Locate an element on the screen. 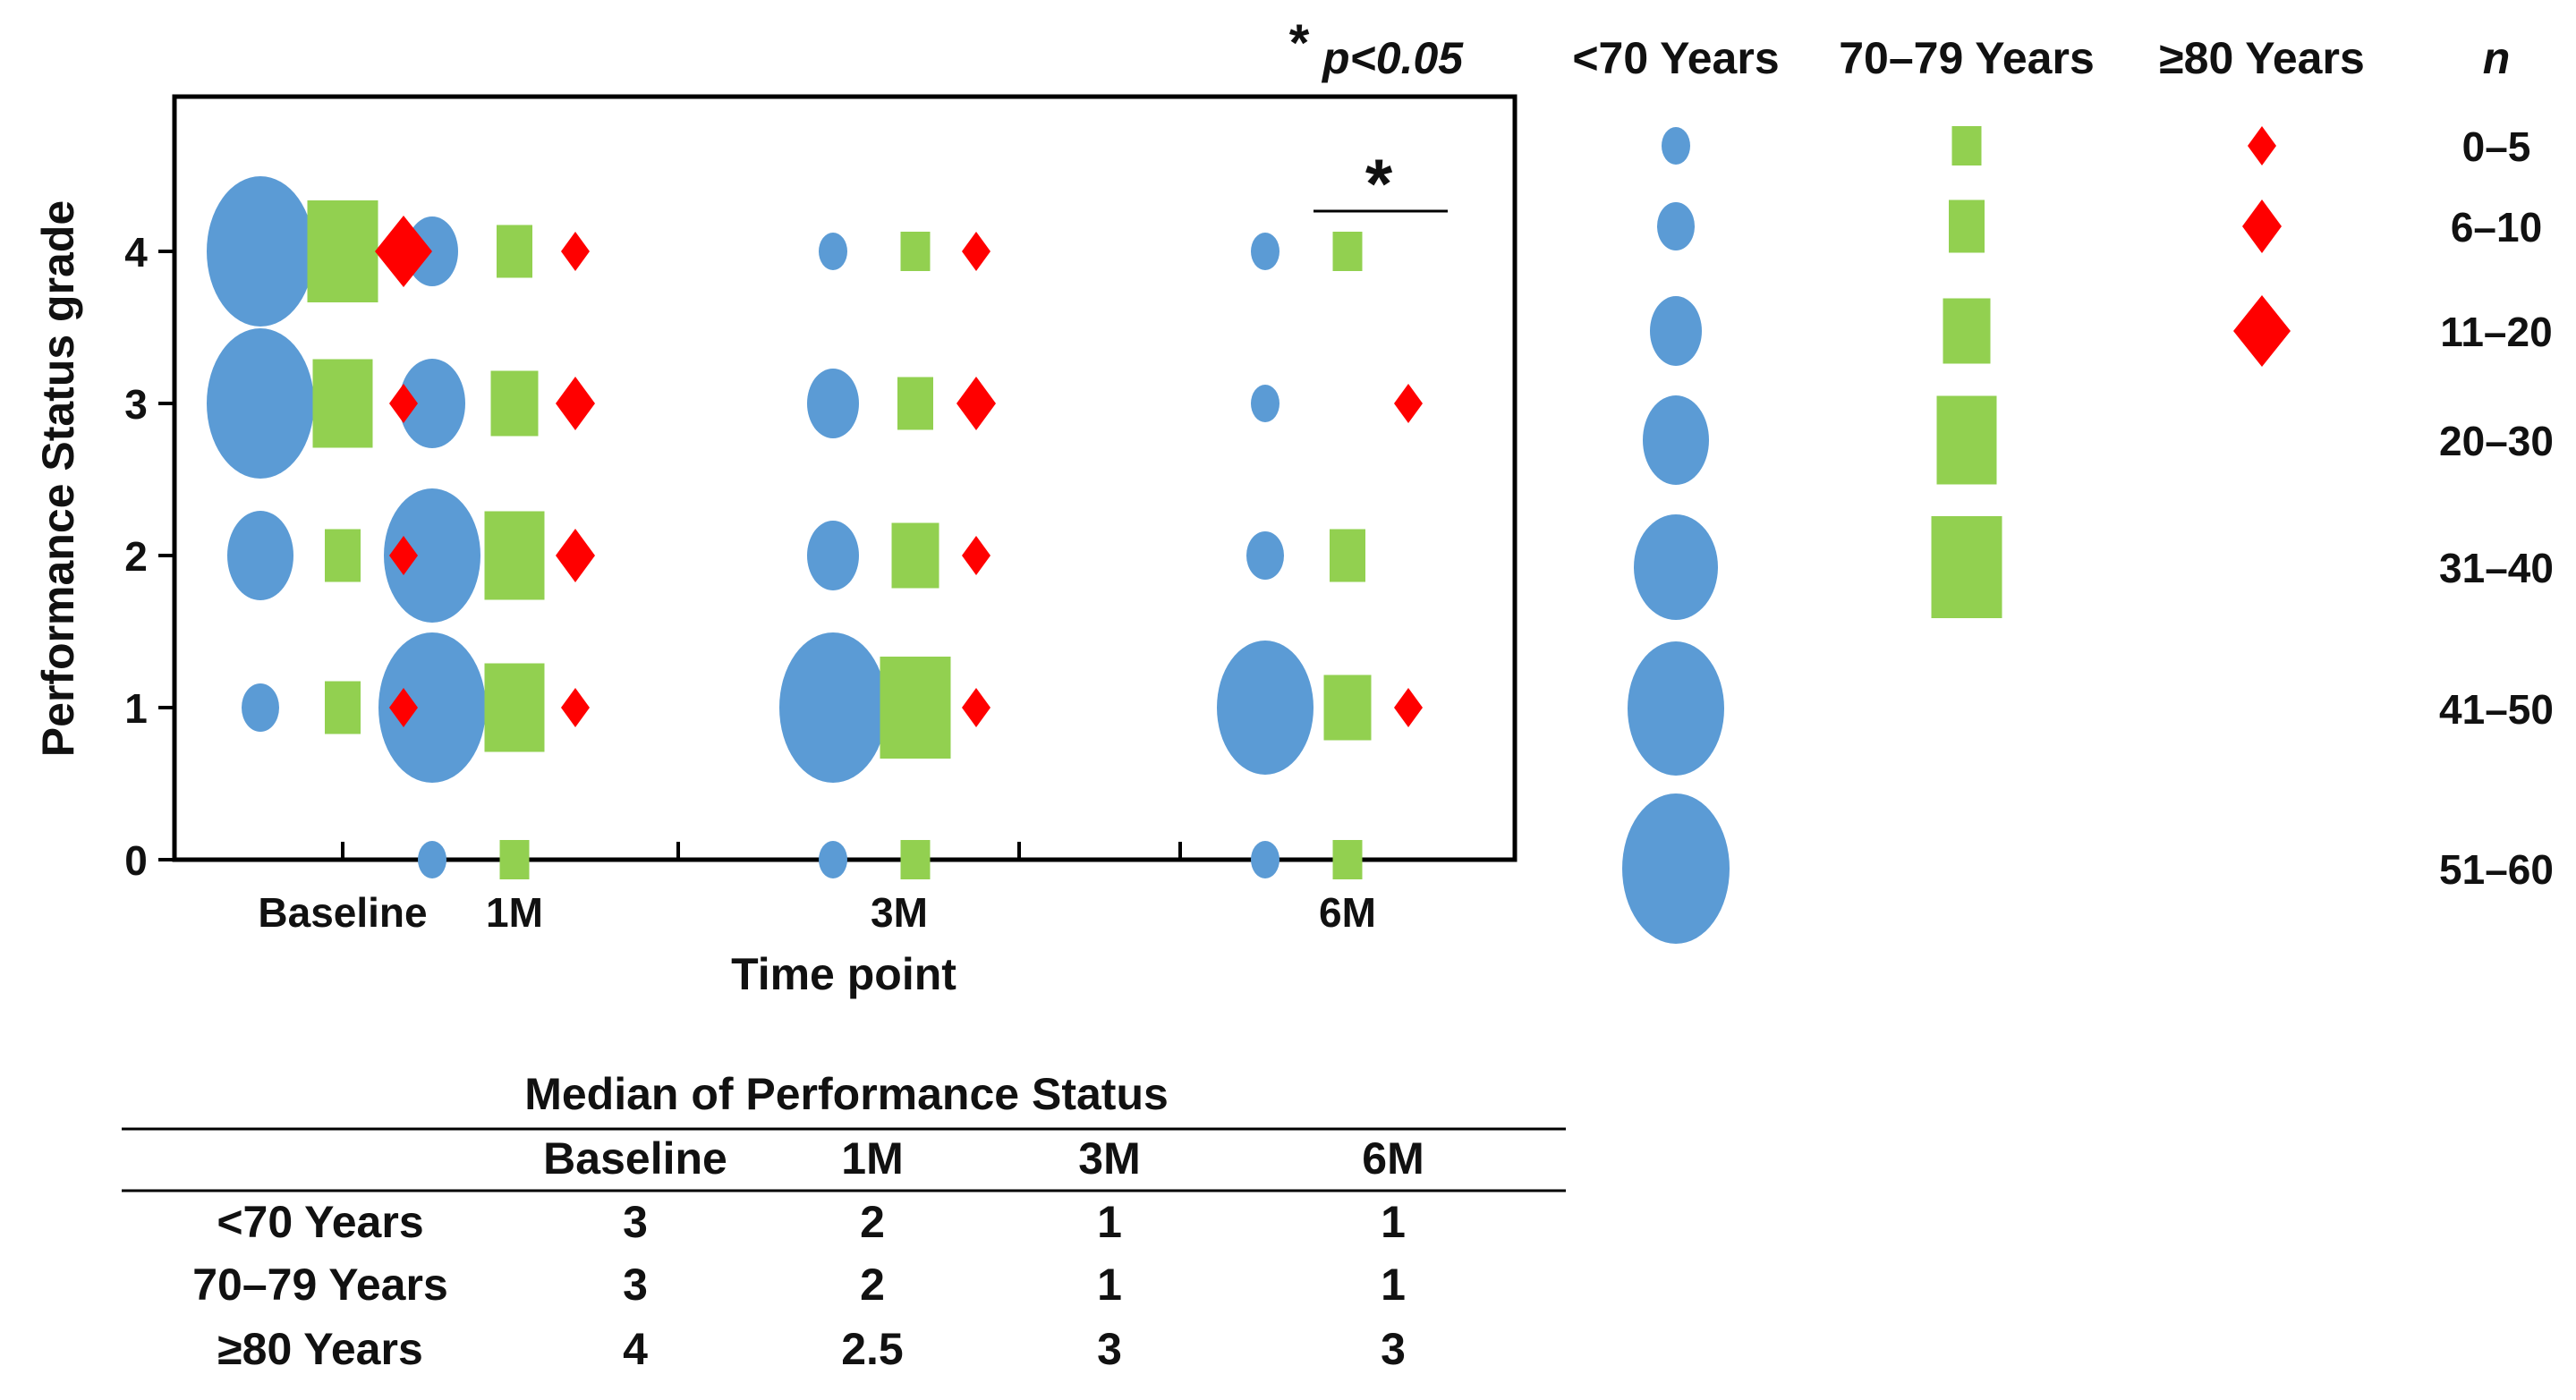 Image resolution: width=2576 pixels, height=1400 pixels. y-tick-label: 2 is located at coordinates (136, 556).